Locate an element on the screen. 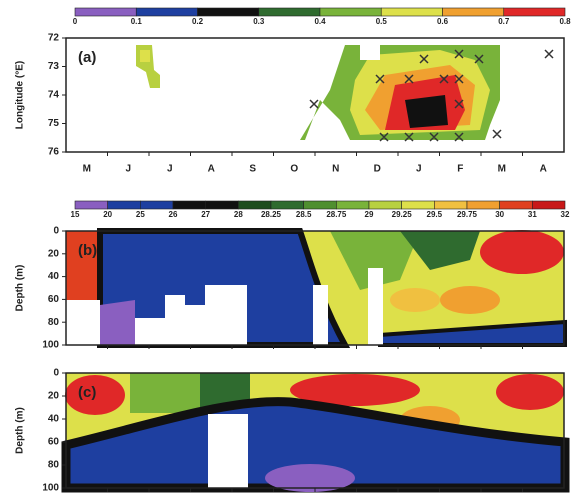 The image size is (581, 495). y-tick-label: 74 is located at coordinates (54, 95).